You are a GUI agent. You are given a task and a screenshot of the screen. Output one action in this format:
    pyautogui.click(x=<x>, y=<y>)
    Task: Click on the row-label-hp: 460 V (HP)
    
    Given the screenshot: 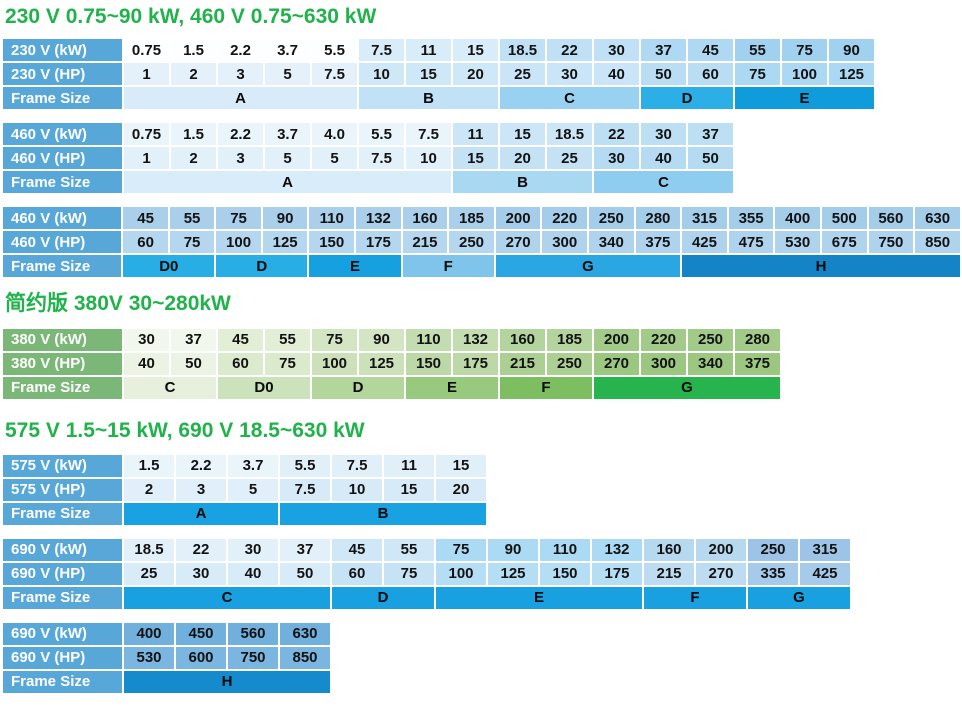 What is the action you would take?
    pyautogui.click(x=62, y=242)
    